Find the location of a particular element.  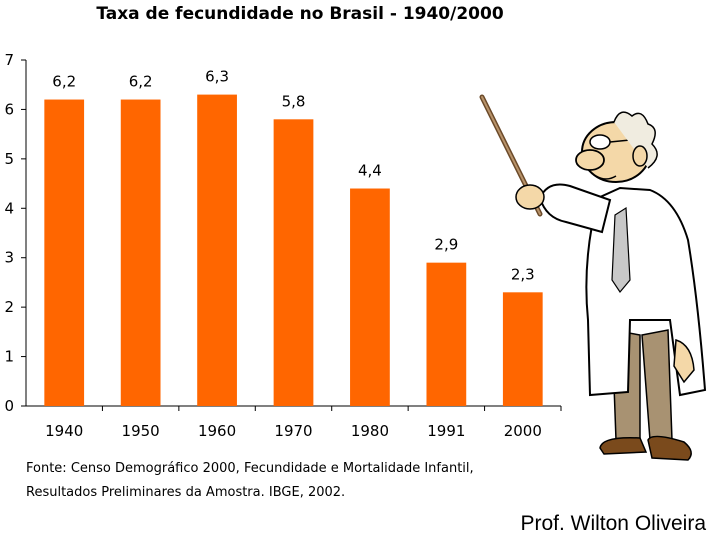

x-tick-label-1940: 1940 is located at coordinates (64, 431).